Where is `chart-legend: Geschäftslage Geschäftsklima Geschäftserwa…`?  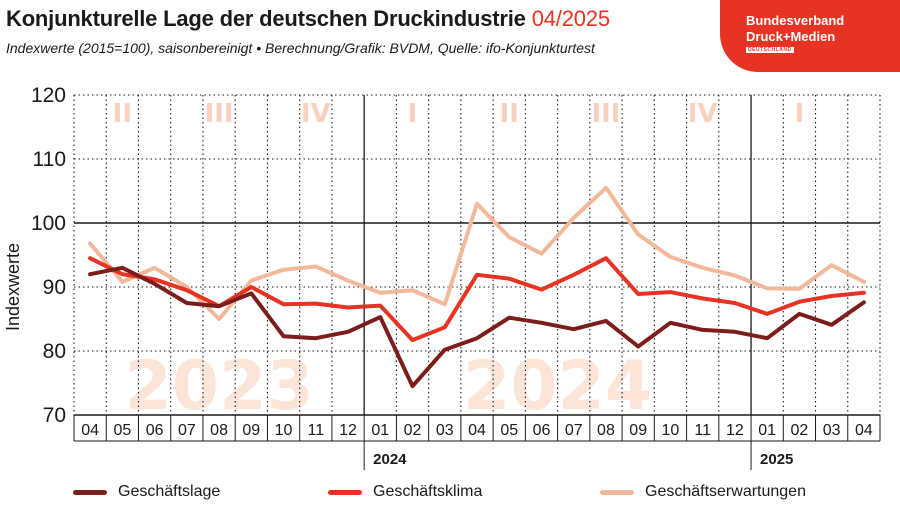
chart-legend: Geschäftslage Geschäftsklima Geschäftserwa… is located at coordinates (450, 495).